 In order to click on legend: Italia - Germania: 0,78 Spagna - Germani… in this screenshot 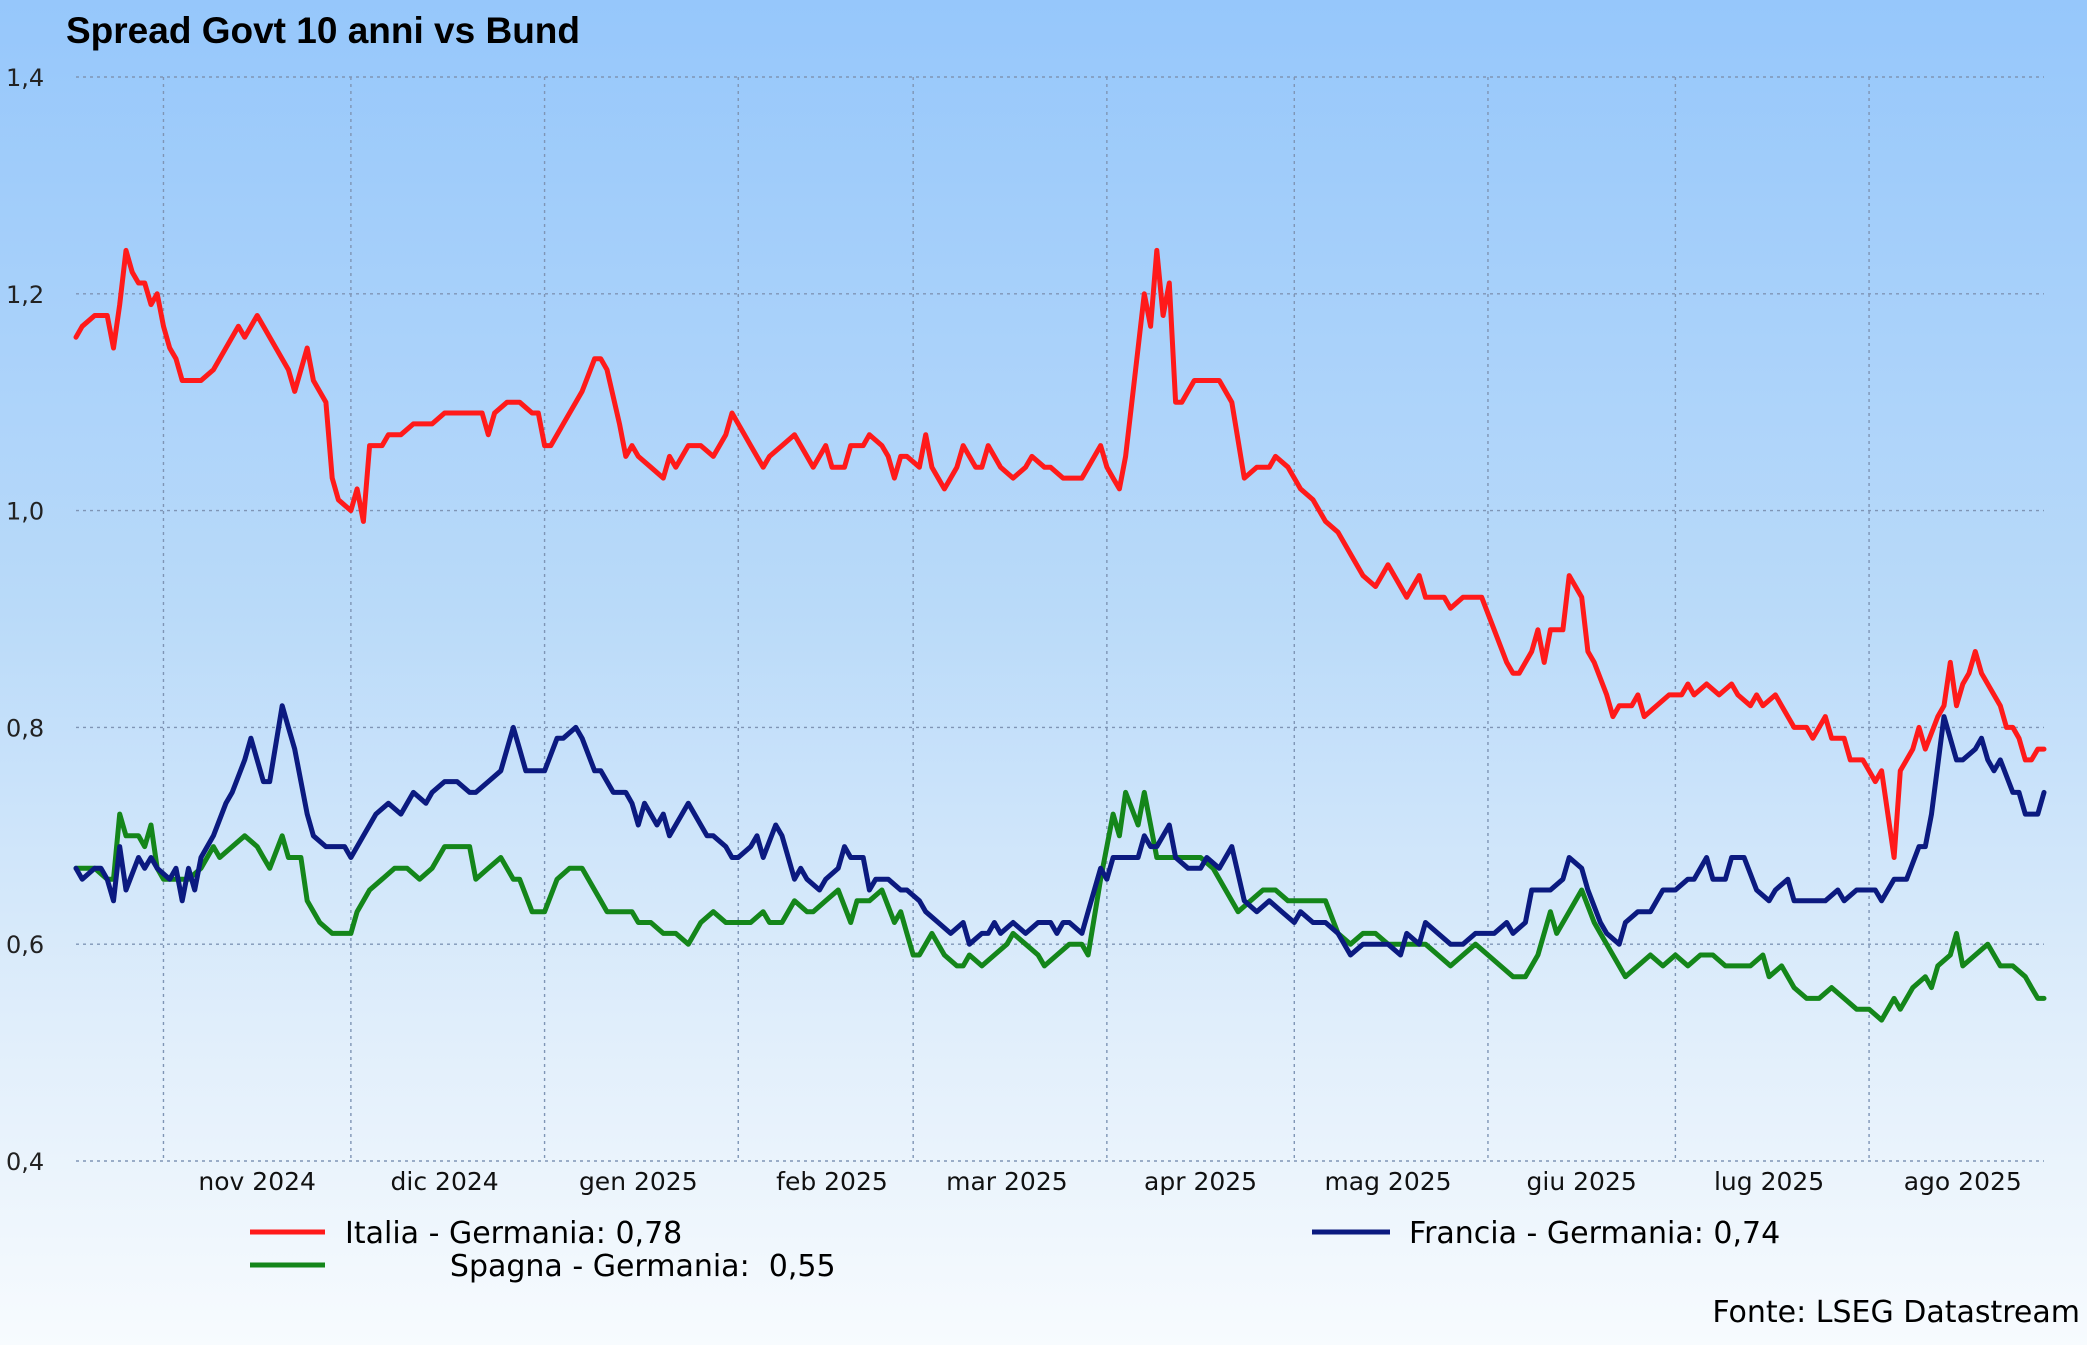, I will do `click(1015, 1250)`.